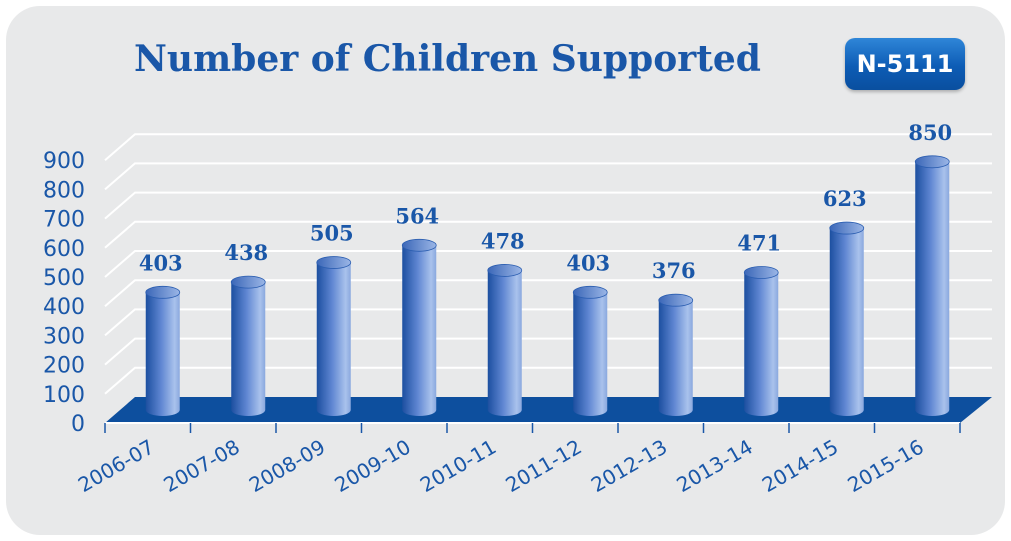  Describe the element at coordinates (885, 466) in the screenshot. I see `x-tick-label: 2015-16` at that location.